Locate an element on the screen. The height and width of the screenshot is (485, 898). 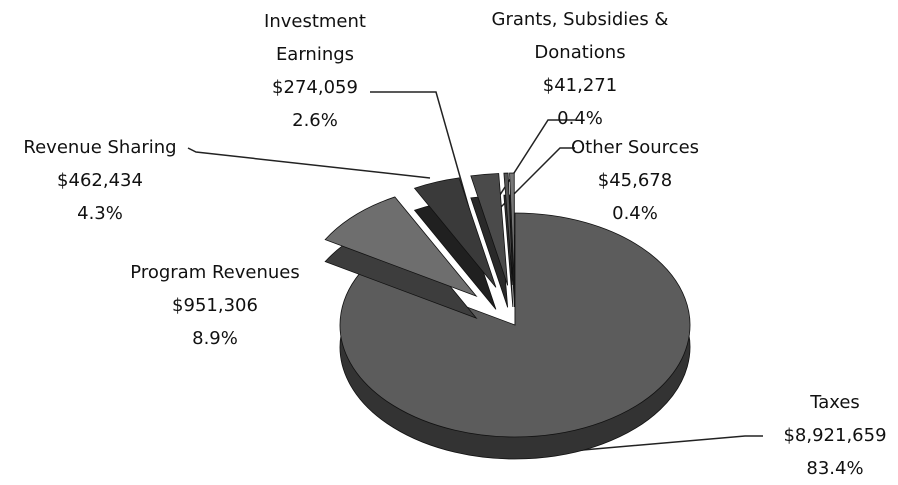
slice-label: Other Sources $45,678 0.4% is located at coordinates (635, 180).